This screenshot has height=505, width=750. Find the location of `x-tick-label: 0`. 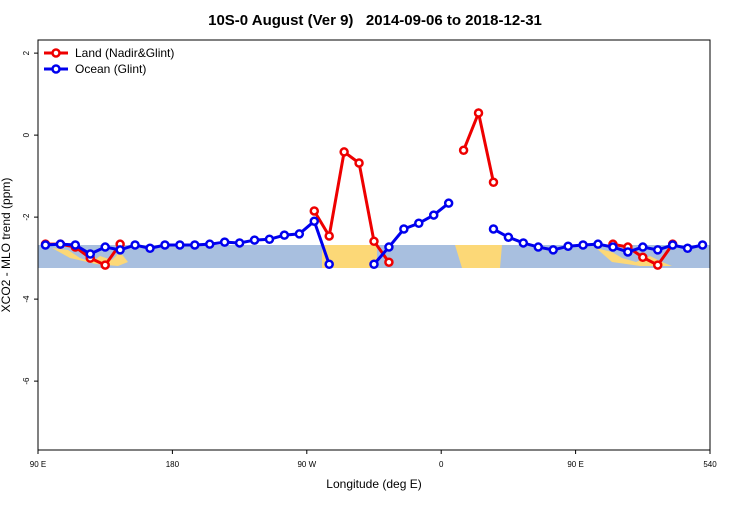

x-tick-label: 0 is located at coordinates (441, 464).